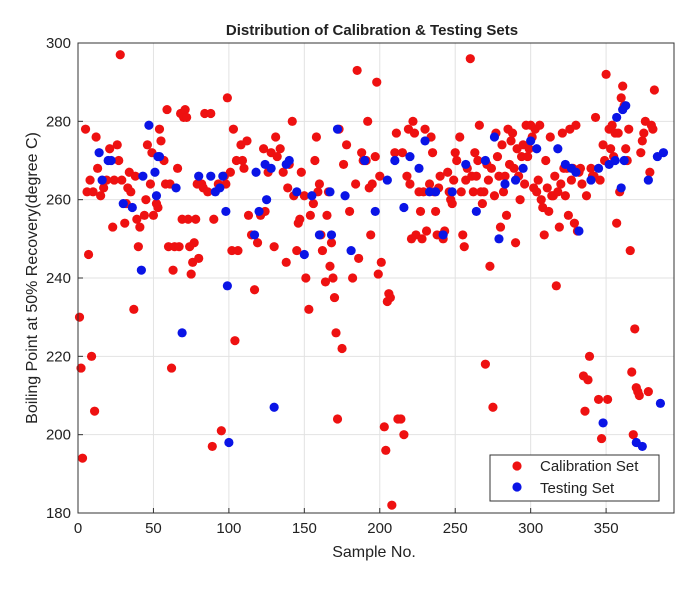 The height and width of the screenshot is (600, 699). Describe the element at coordinates (530, 528) in the screenshot. I see `x-tick-label: 300` at that location.